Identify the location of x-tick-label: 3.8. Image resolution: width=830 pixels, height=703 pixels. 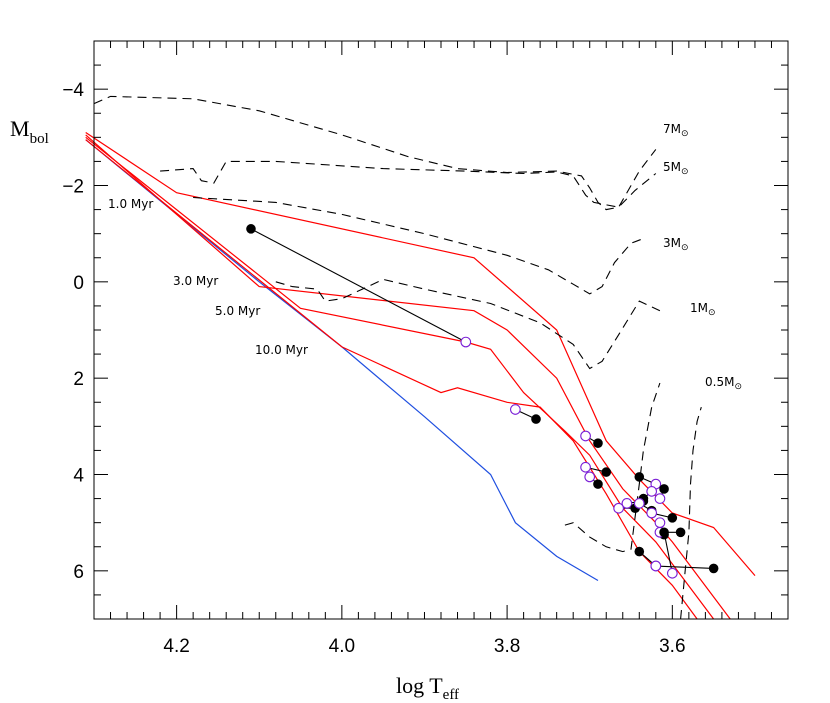
(507, 646).